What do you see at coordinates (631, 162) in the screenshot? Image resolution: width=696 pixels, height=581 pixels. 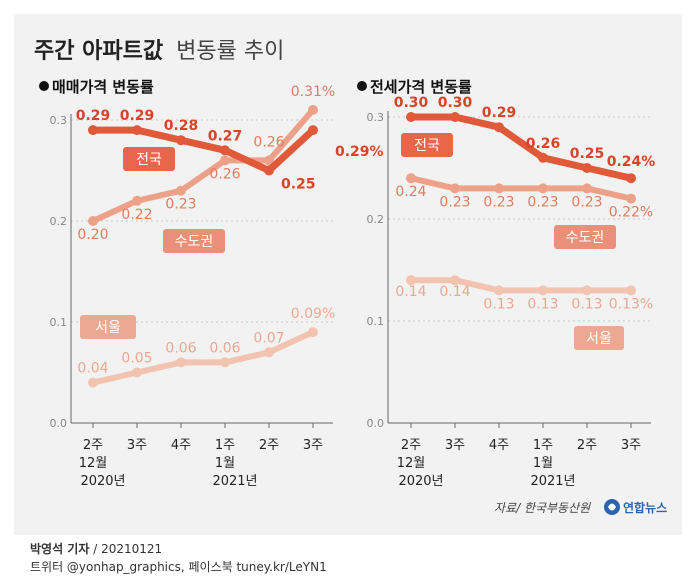 I see `data-label: 0.24%` at bounding box center [631, 162].